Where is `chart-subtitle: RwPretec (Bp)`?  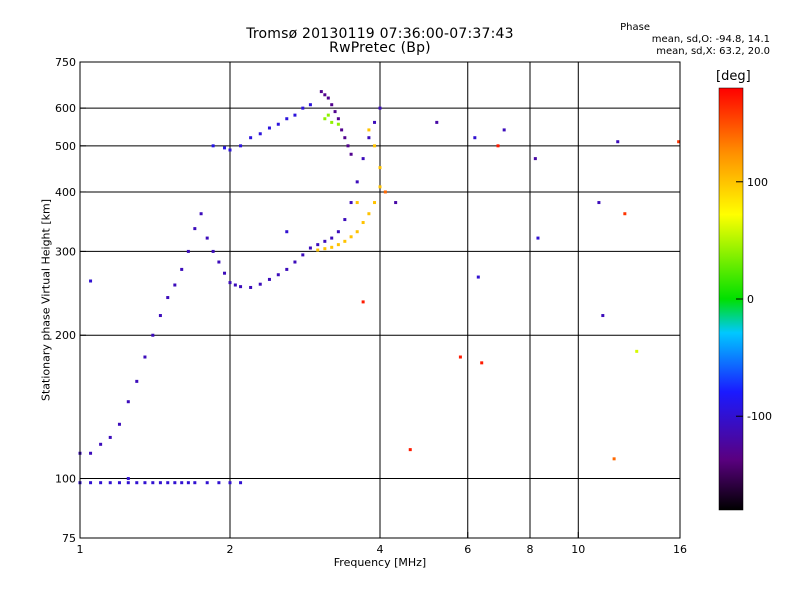 chart-subtitle: RwPretec (Bp) is located at coordinates (380, 48).